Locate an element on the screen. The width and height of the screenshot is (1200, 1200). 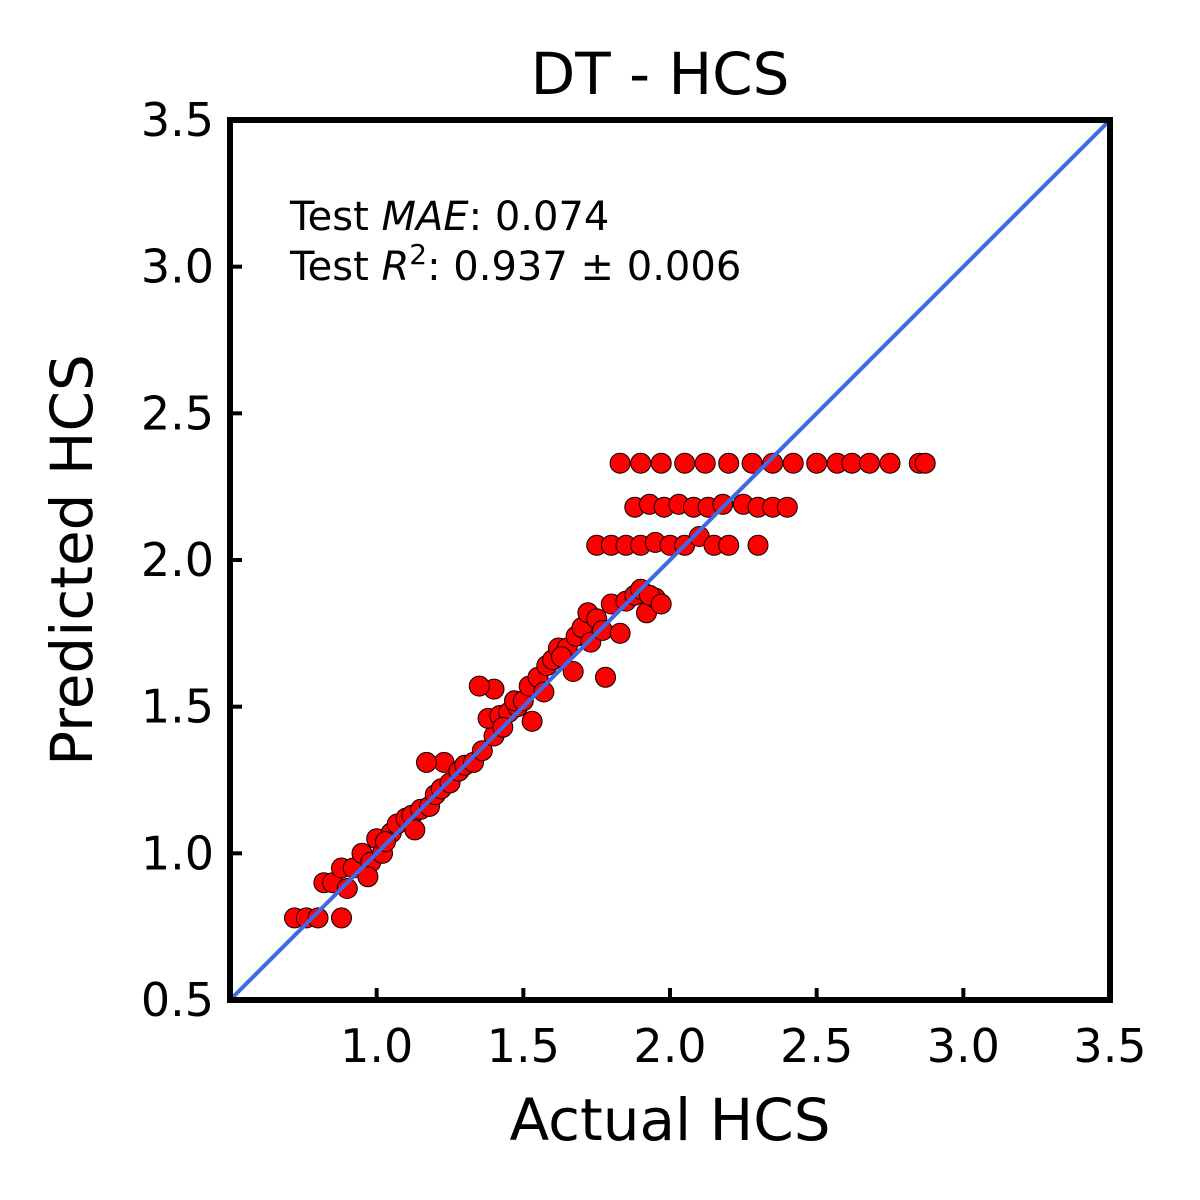
y-tick-label: 2.0 is located at coordinates (177, 560).